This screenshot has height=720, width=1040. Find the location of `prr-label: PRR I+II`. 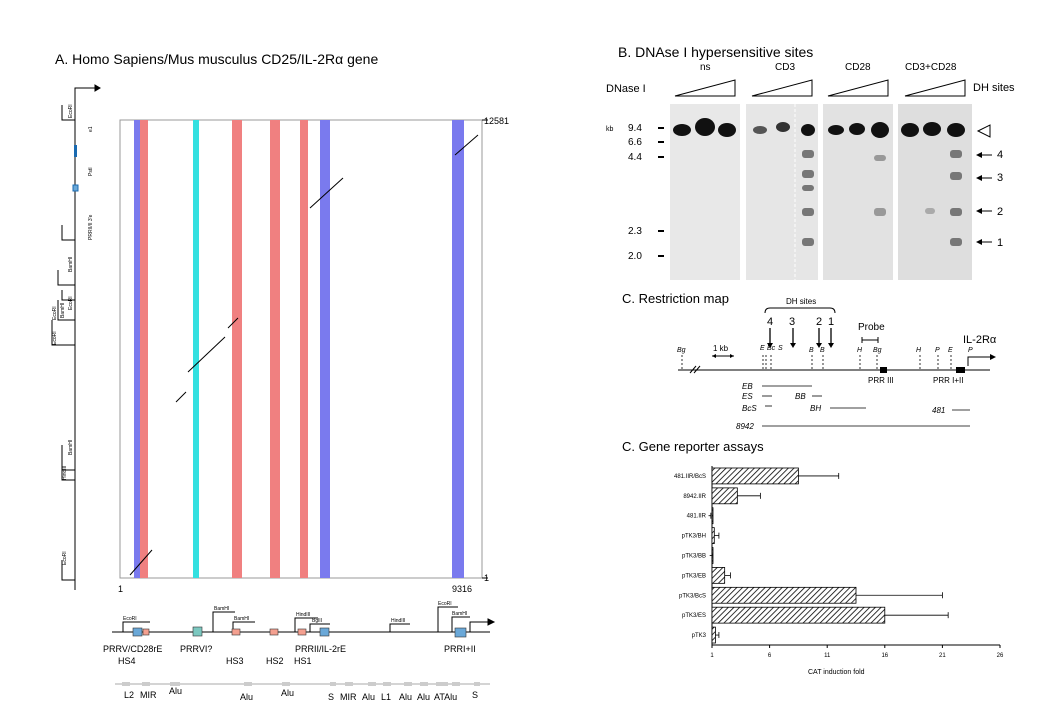

prr-label: PRR I+II is located at coordinates (948, 380).